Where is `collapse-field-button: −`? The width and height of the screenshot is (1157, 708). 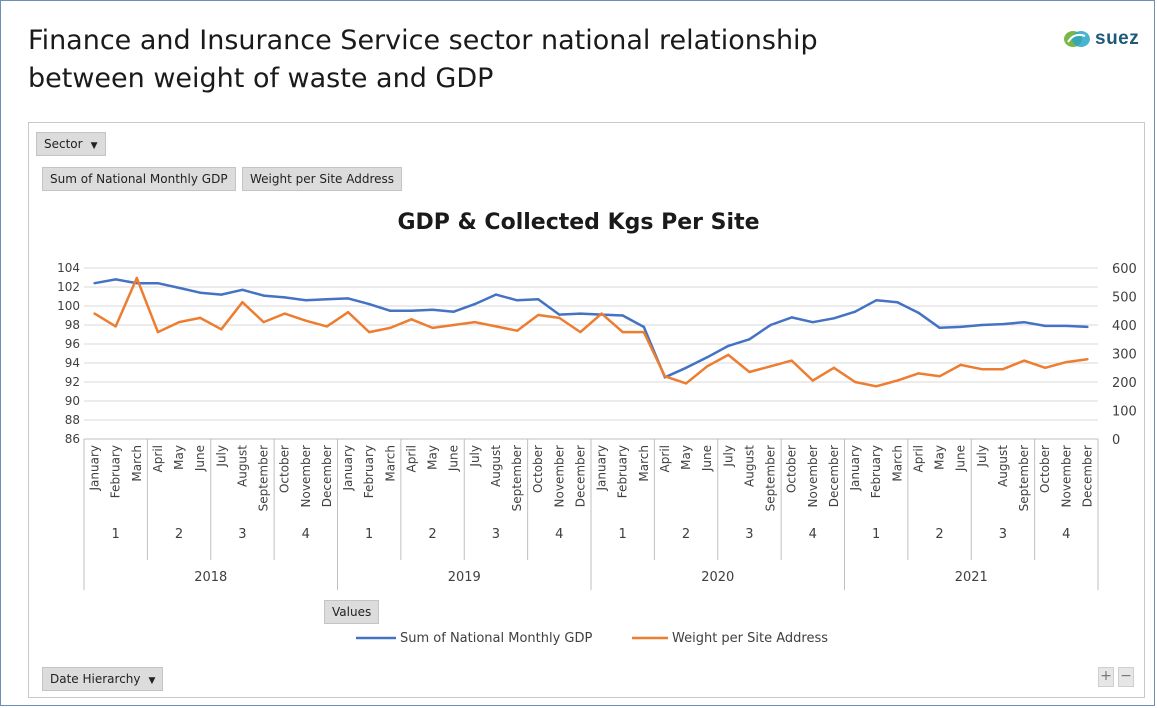 collapse-field-button: − is located at coordinates (1126, 677).